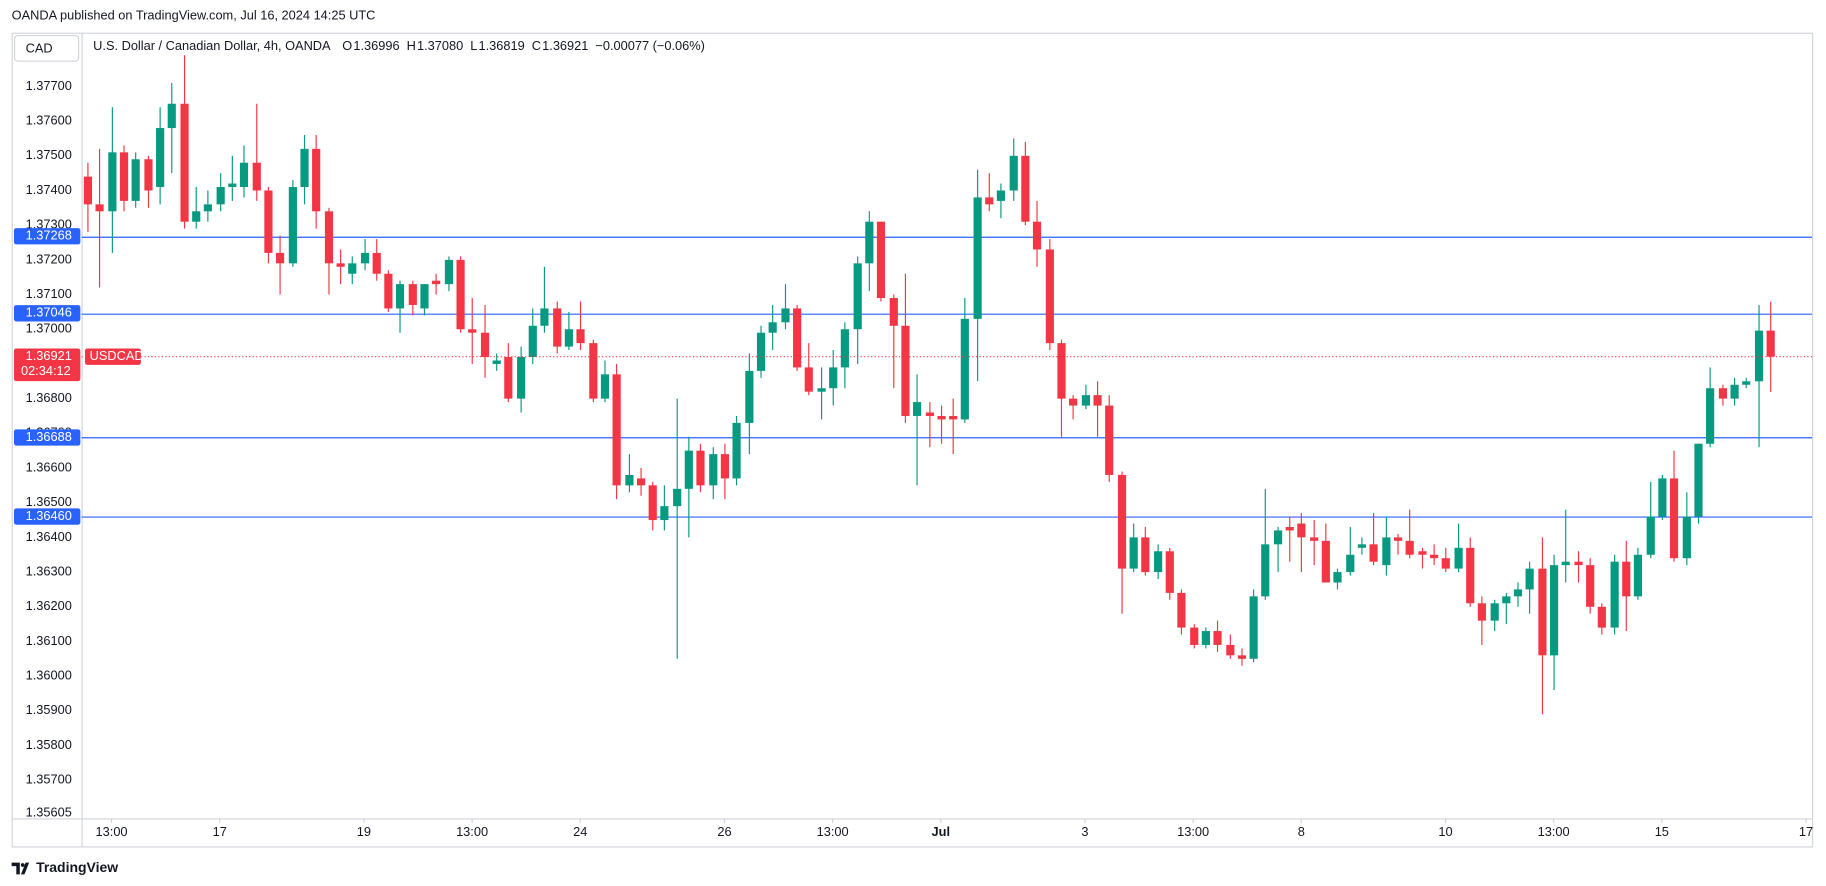 Image resolution: width=1826 pixels, height=886 pixels. I want to click on y-tick-label: 1.37200, so click(49, 258).